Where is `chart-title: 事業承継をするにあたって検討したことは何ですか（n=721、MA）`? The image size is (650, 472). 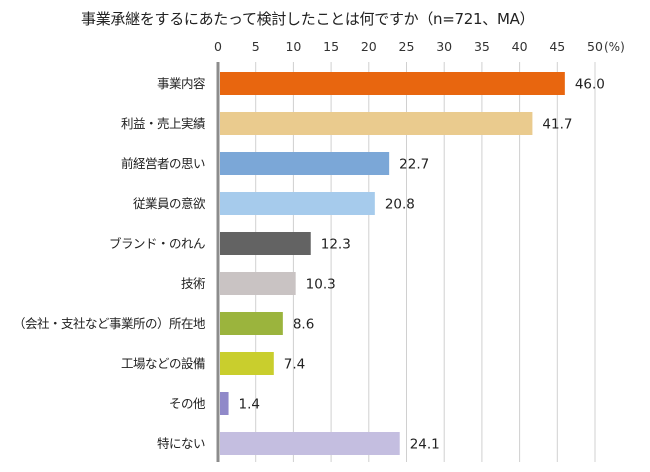 chart-title: 事業承継をするにあたって検討したことは何ですか（n=721、MA） is located at coordinates (308, 19).